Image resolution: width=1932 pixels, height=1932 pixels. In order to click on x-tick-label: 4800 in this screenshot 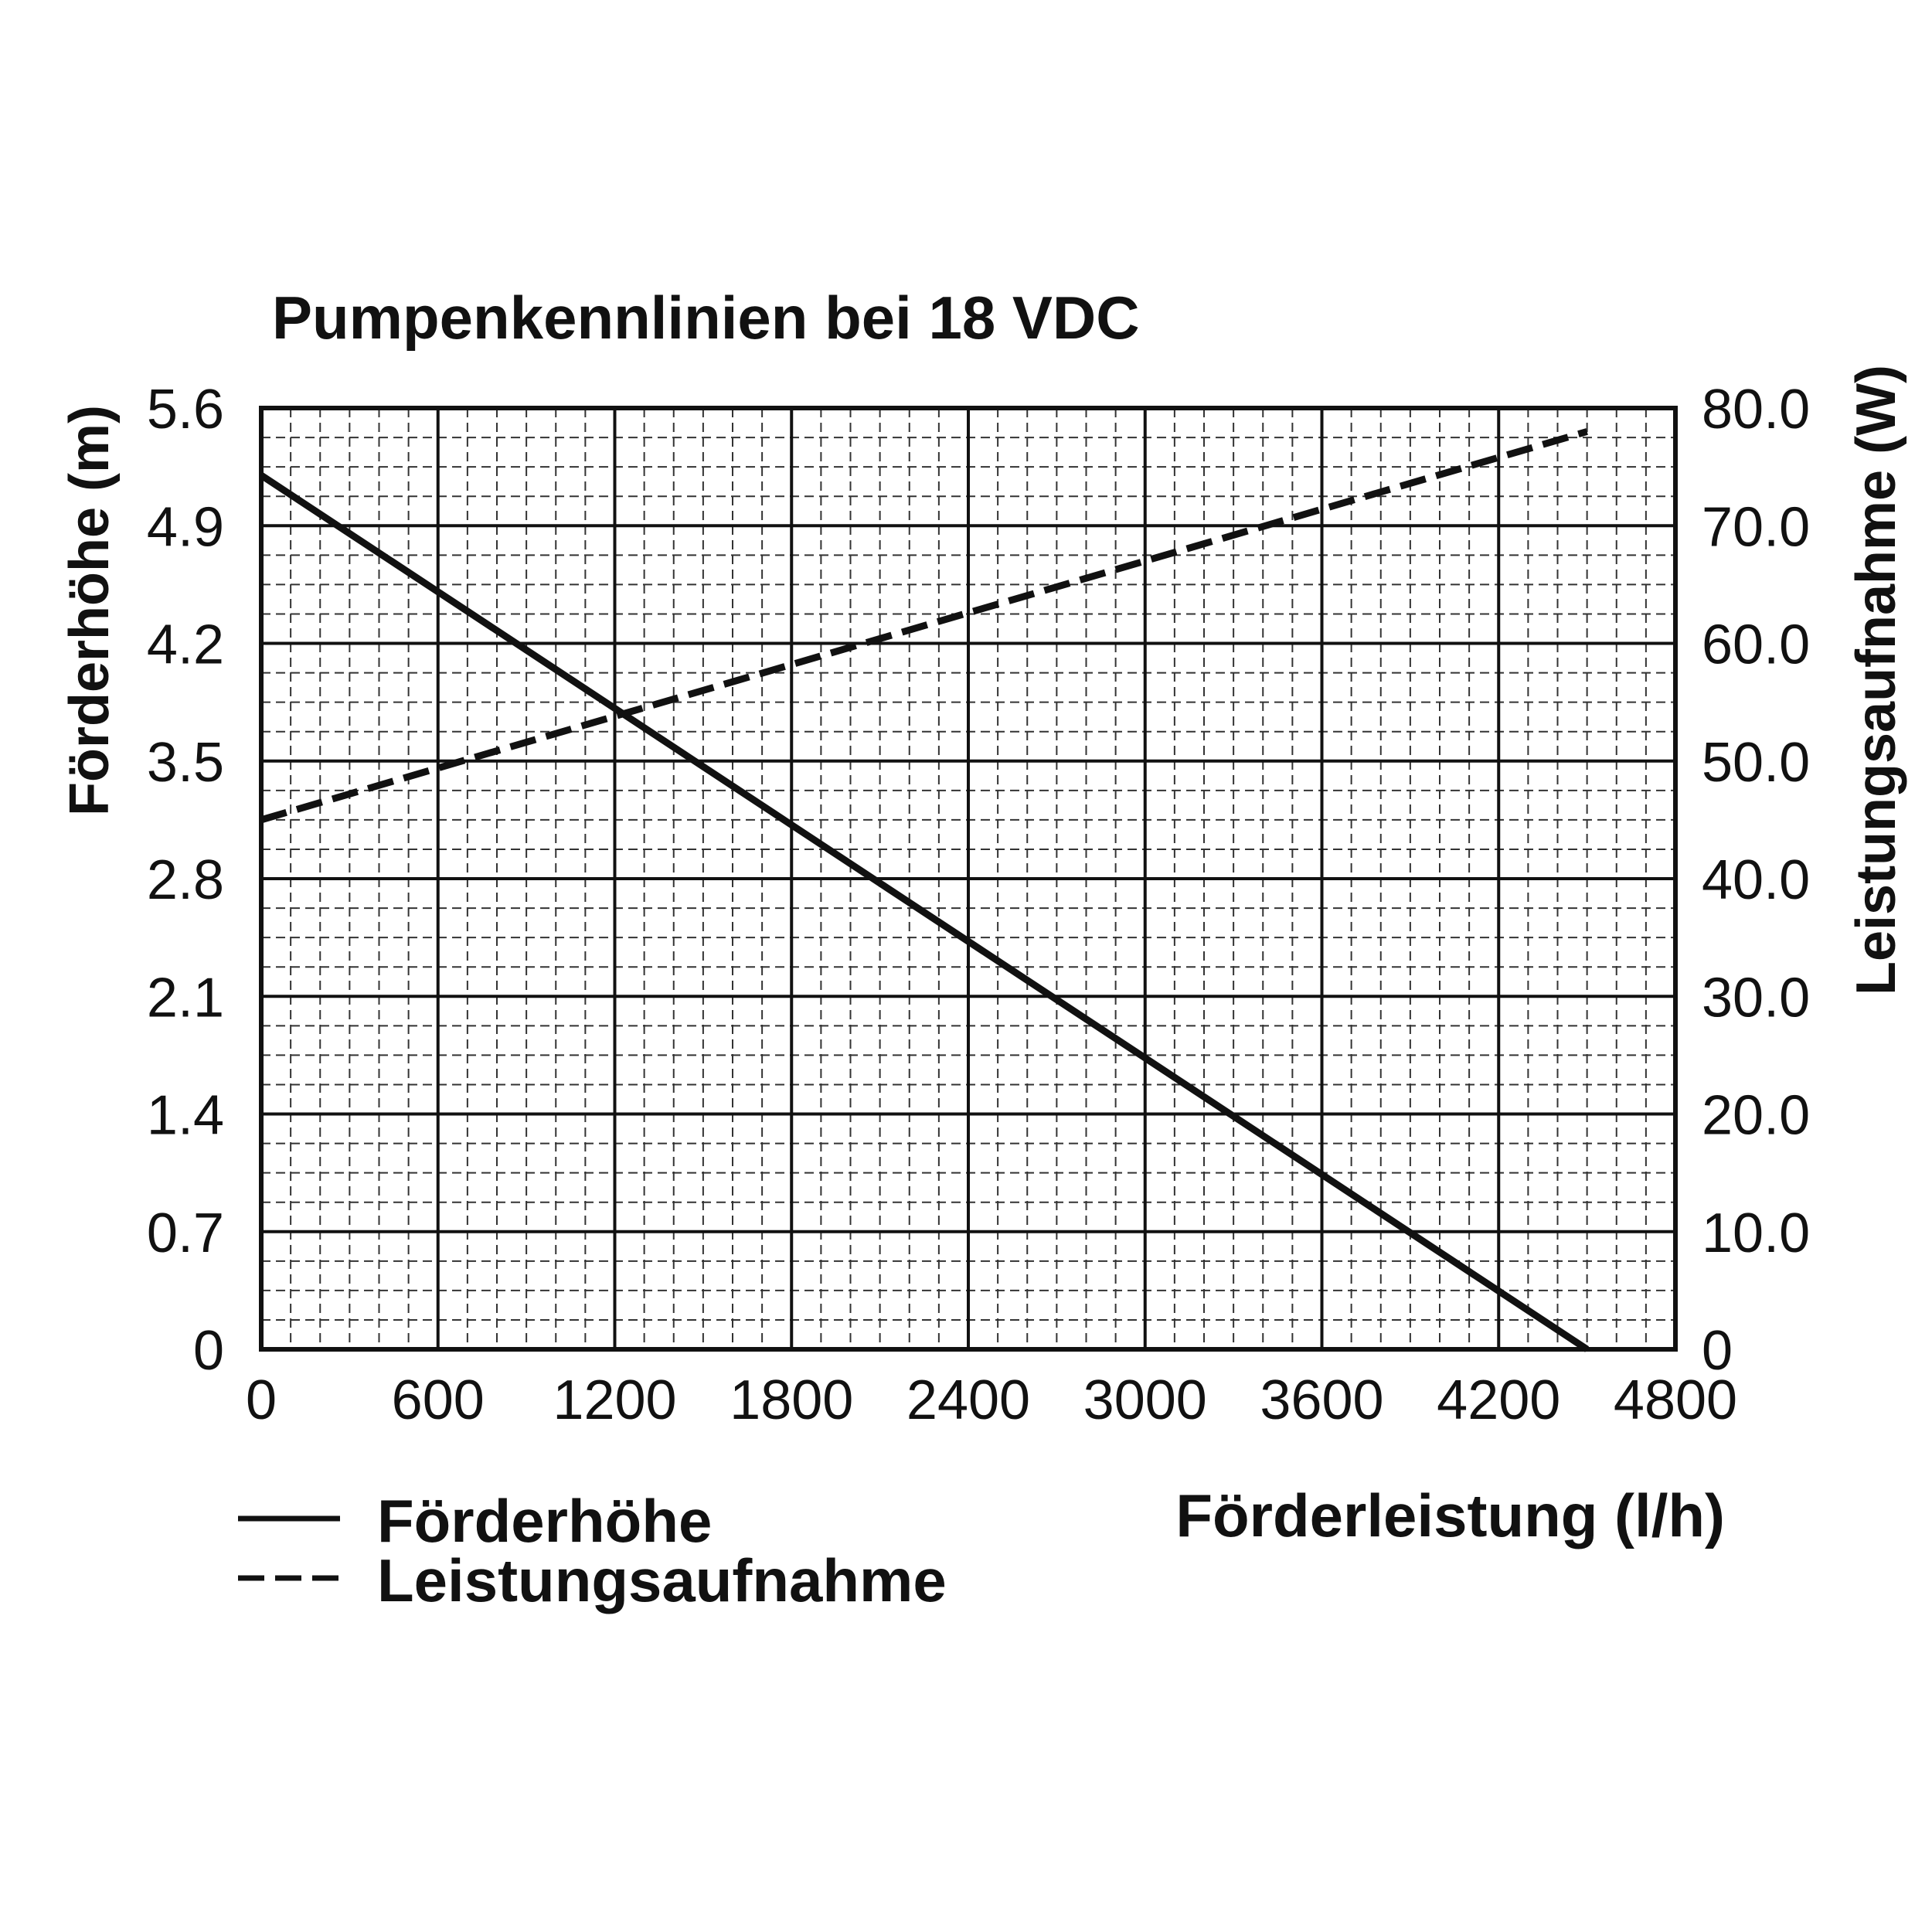, I will do `click(1675, 1400)`.